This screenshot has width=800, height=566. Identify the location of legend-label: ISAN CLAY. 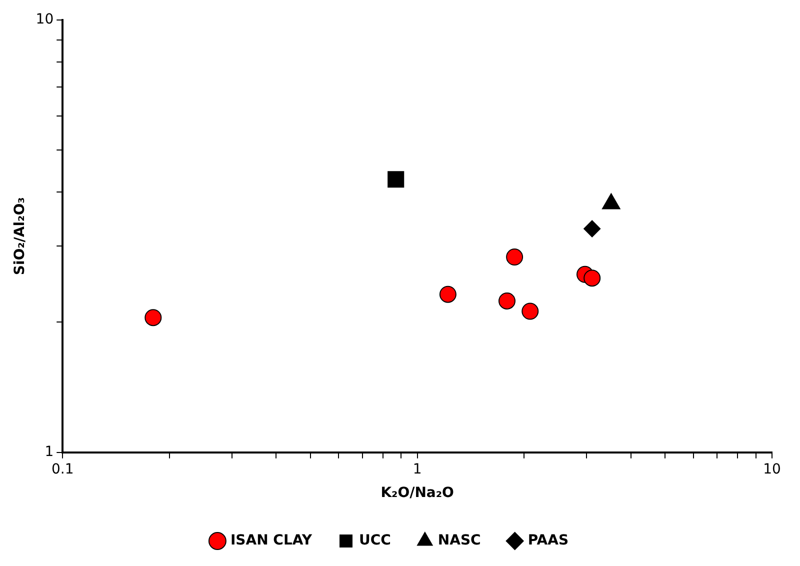
(271, 540).